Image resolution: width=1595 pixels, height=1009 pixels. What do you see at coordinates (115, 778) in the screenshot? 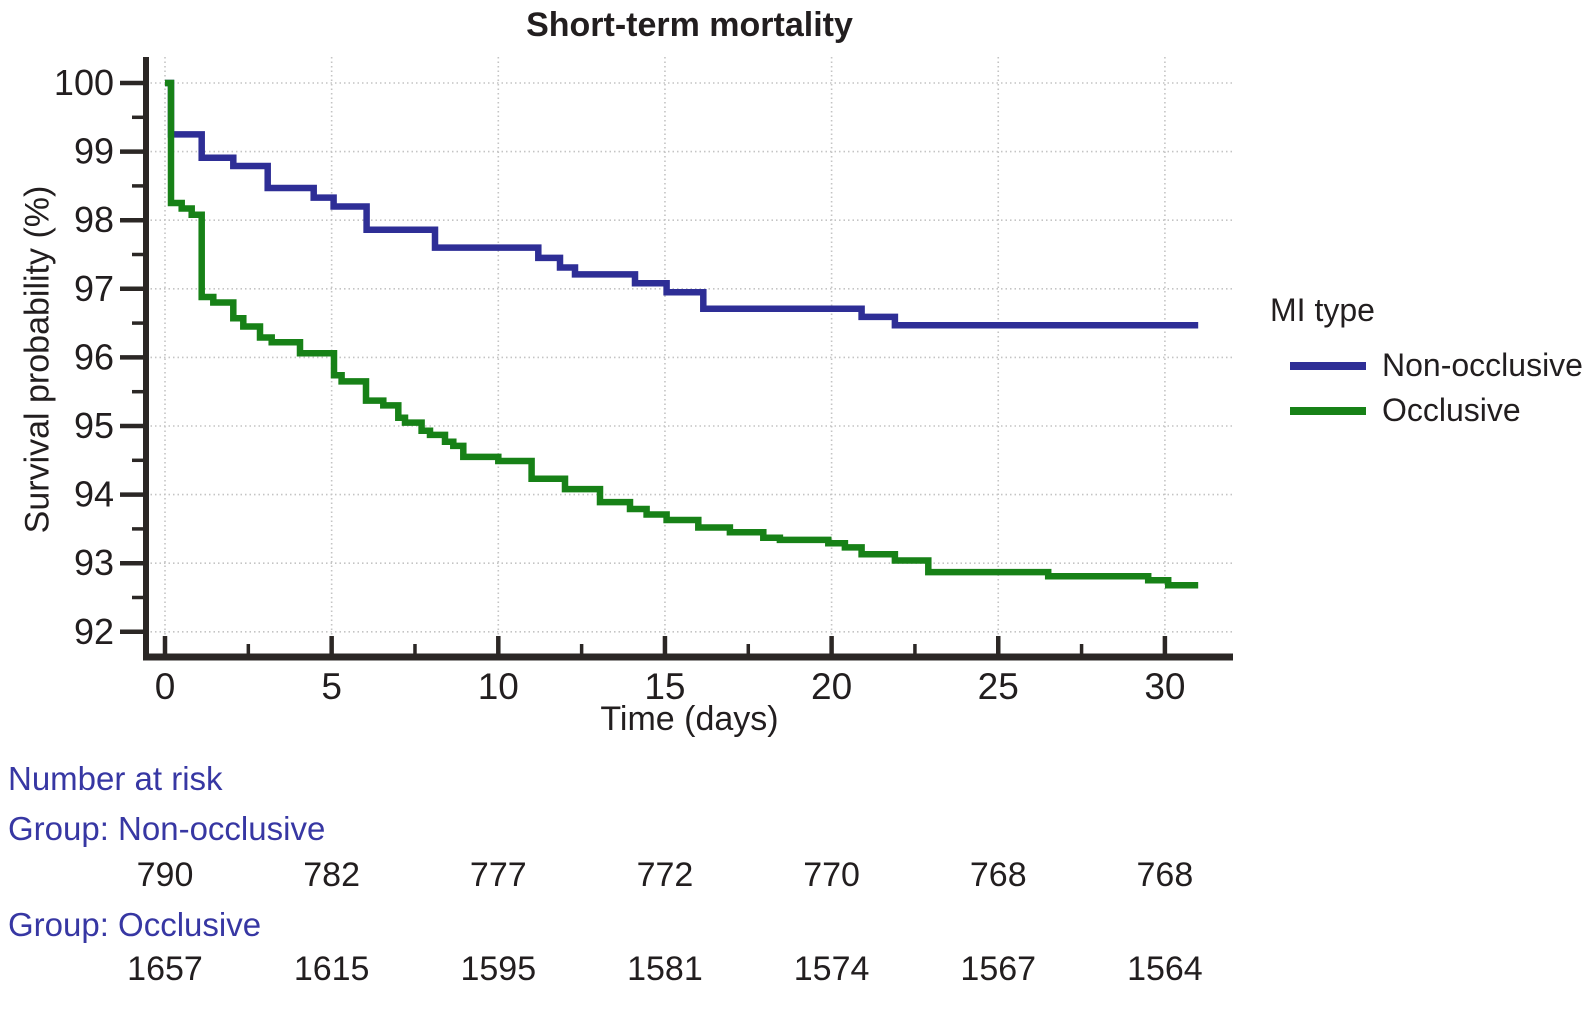
I see `risk-table-heading: Number at risk` at bounding box center [115, 778].